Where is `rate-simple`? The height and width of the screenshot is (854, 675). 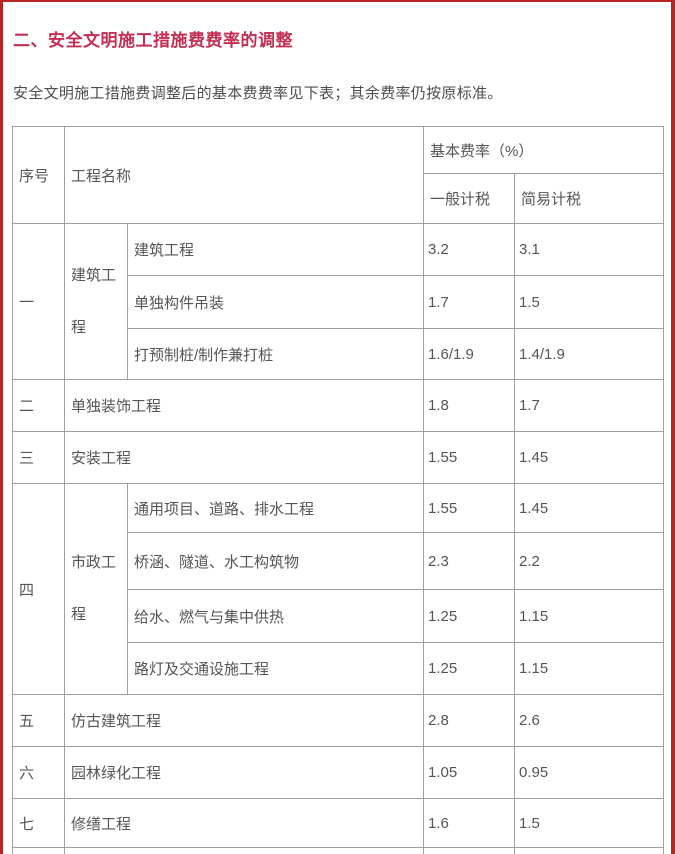
rate-simple is located at coordinates (589, 850).